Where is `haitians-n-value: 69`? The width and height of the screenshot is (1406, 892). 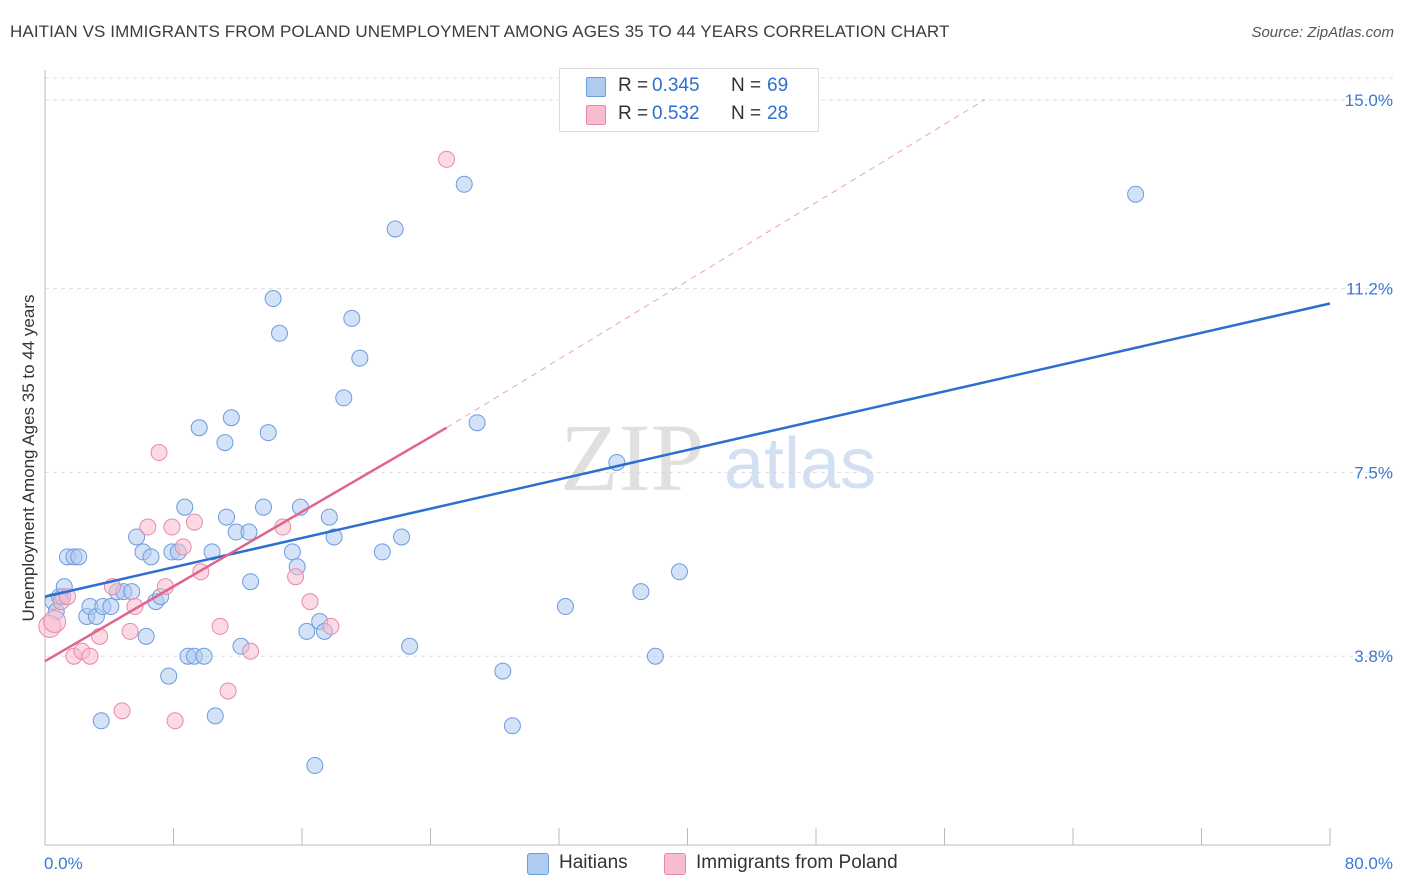 haitians-n-value: 69 is located at coordinates (778, 85).